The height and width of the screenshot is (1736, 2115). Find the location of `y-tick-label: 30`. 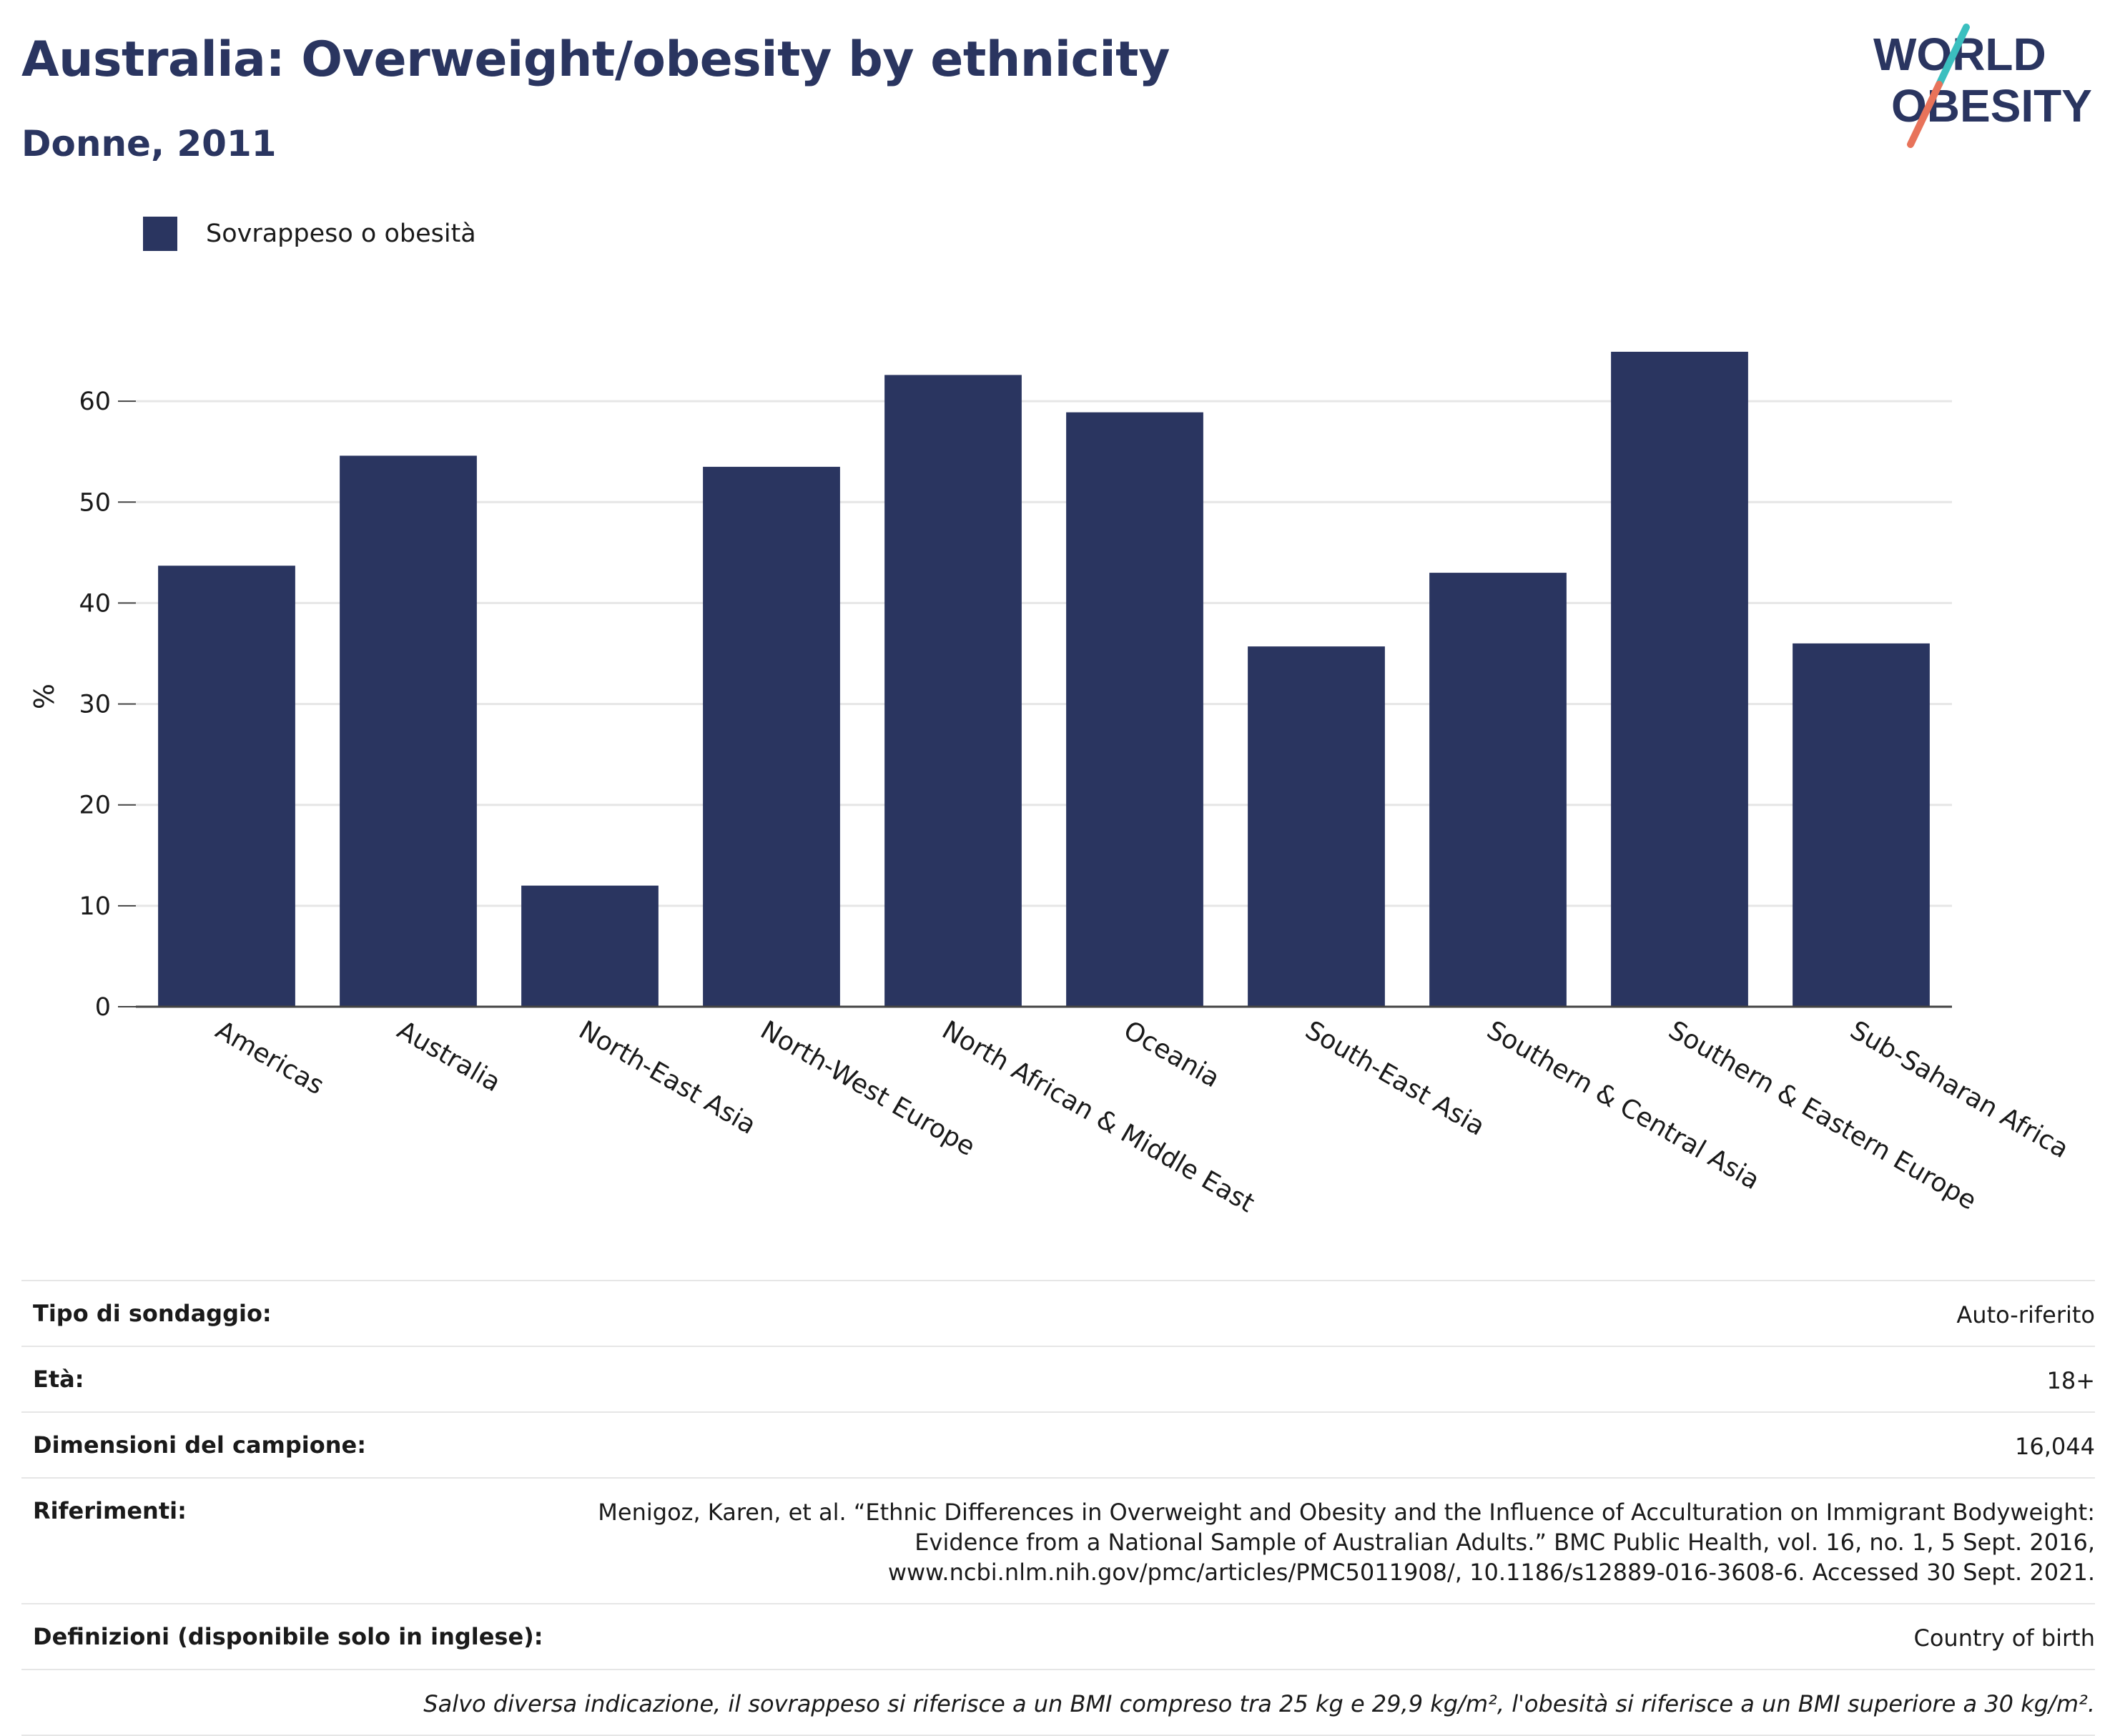

y-tick-label: 30 is located at coordinates (95, 705).